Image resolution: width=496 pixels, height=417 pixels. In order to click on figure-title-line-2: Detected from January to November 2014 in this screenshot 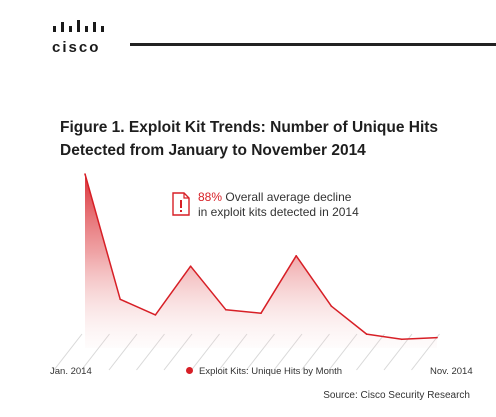, I will do `click(213, 150)`.